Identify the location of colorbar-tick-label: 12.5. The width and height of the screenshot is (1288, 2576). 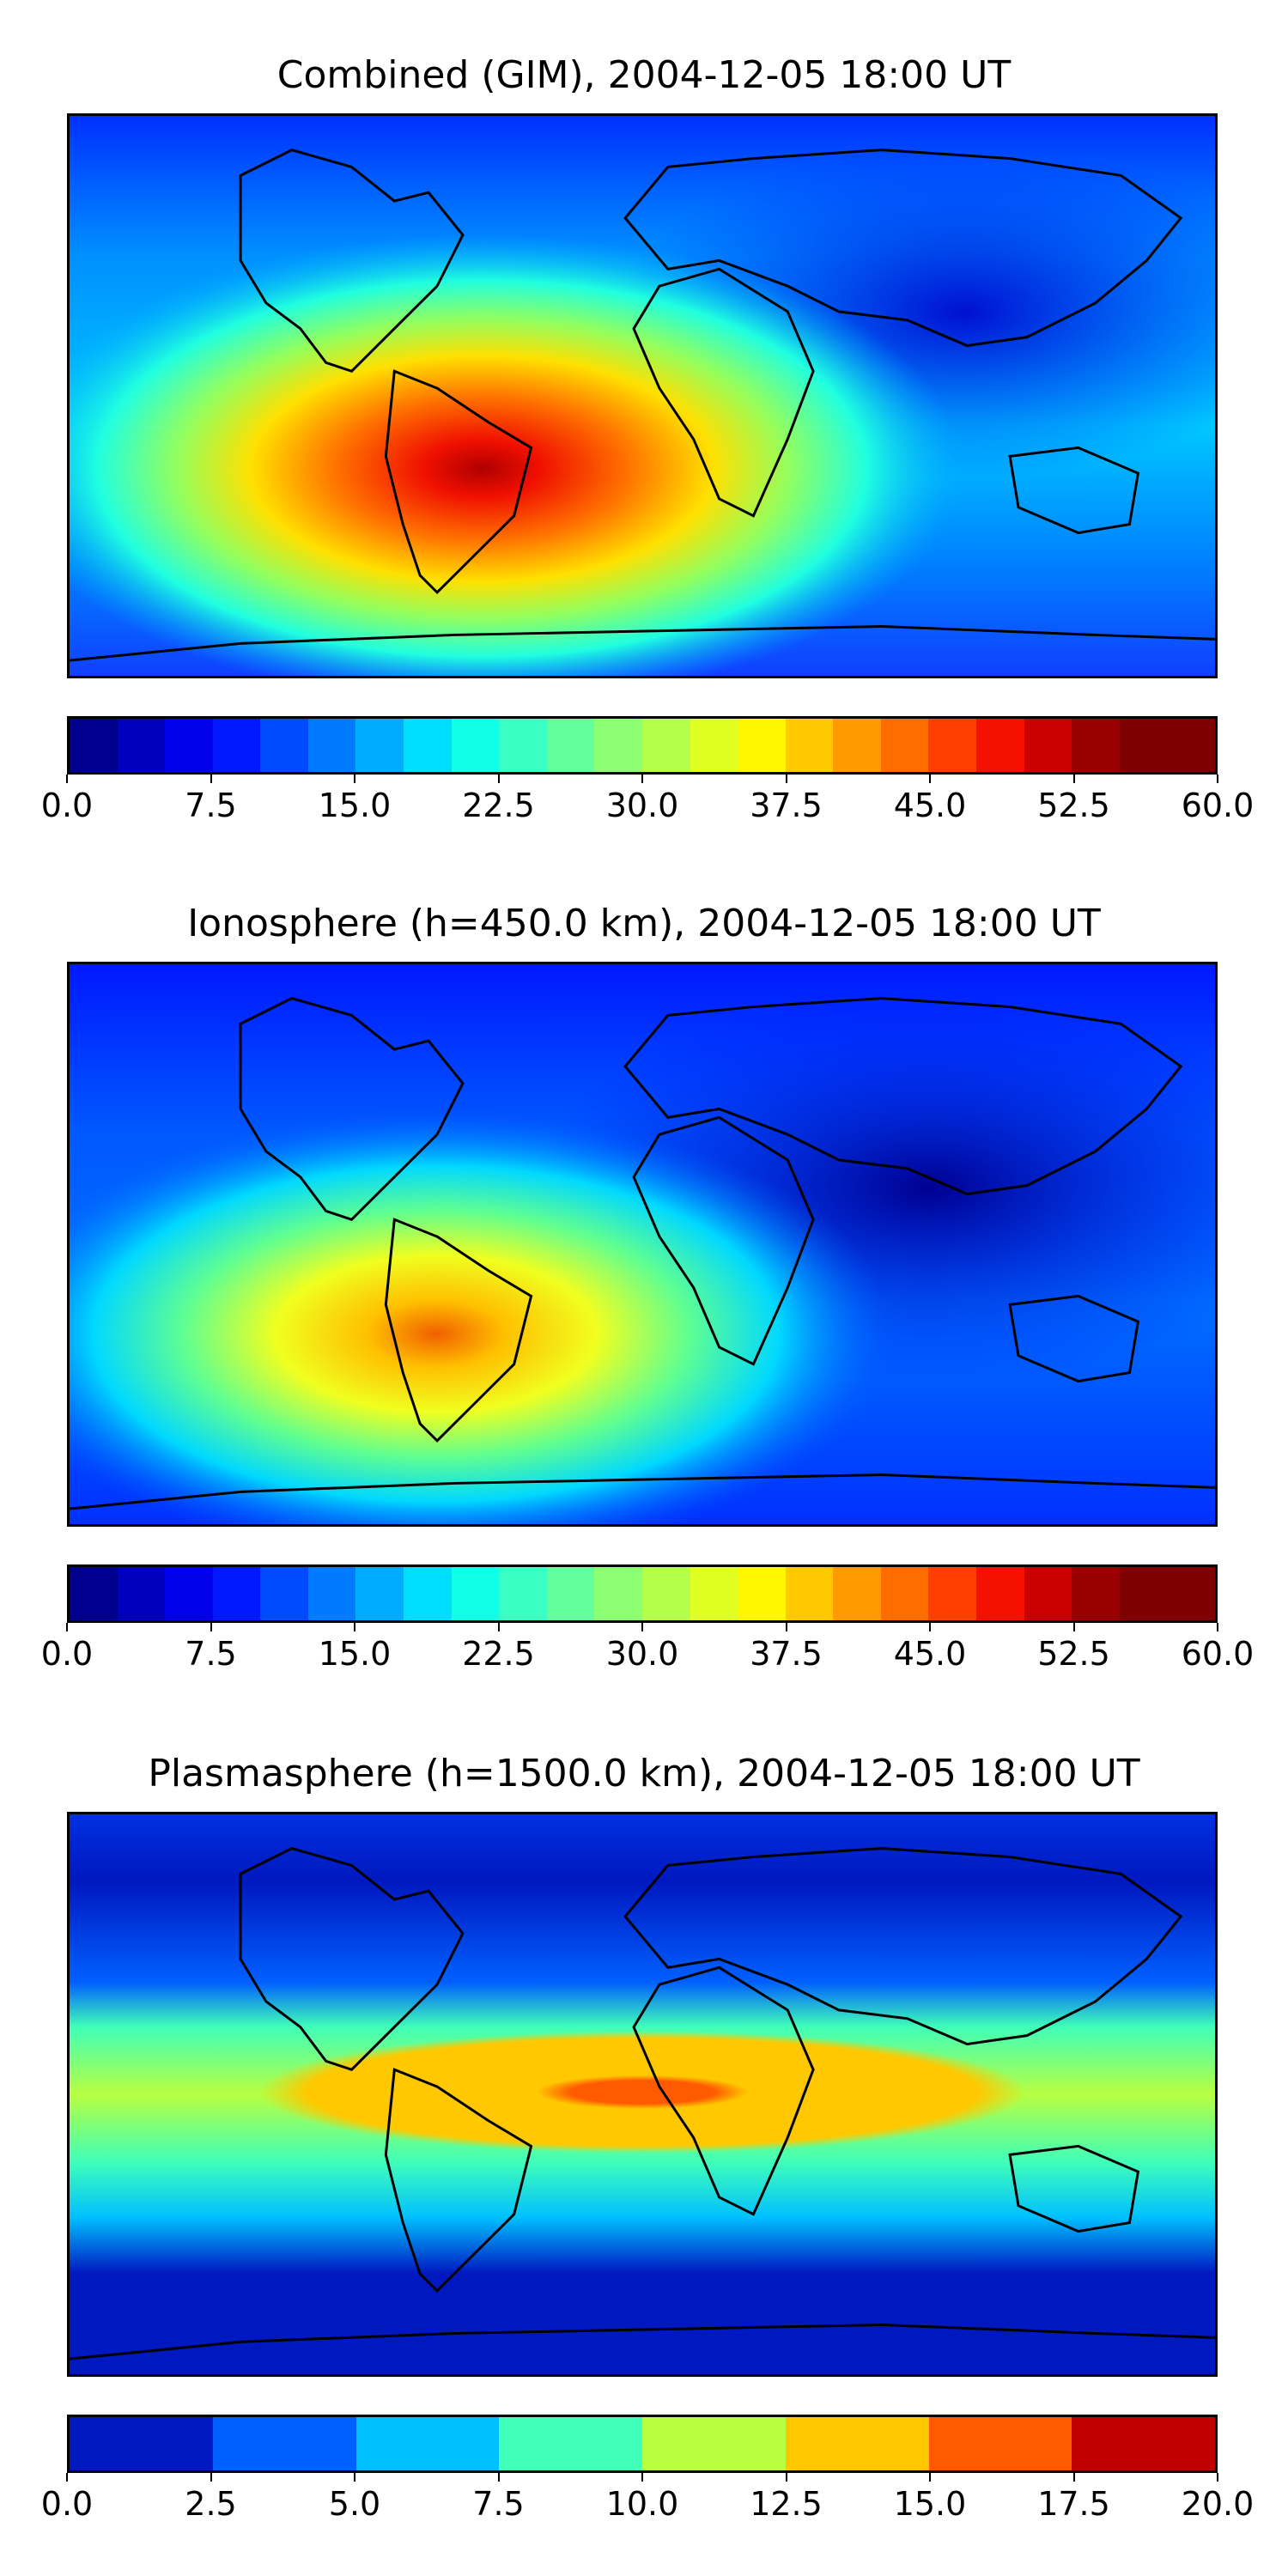
(786, 2504).